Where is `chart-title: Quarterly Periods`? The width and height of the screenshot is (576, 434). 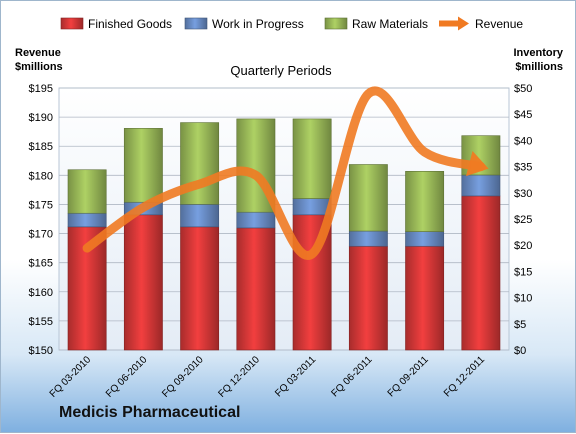 chart-title: Quarterly Periods is located at coordinates (281, 70).